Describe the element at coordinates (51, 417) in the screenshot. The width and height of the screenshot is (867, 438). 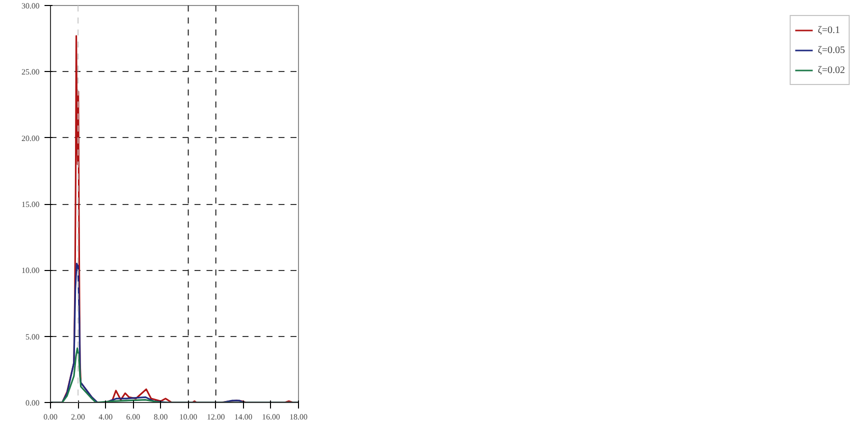
I see `x-tick-label: 0.00` at that location.